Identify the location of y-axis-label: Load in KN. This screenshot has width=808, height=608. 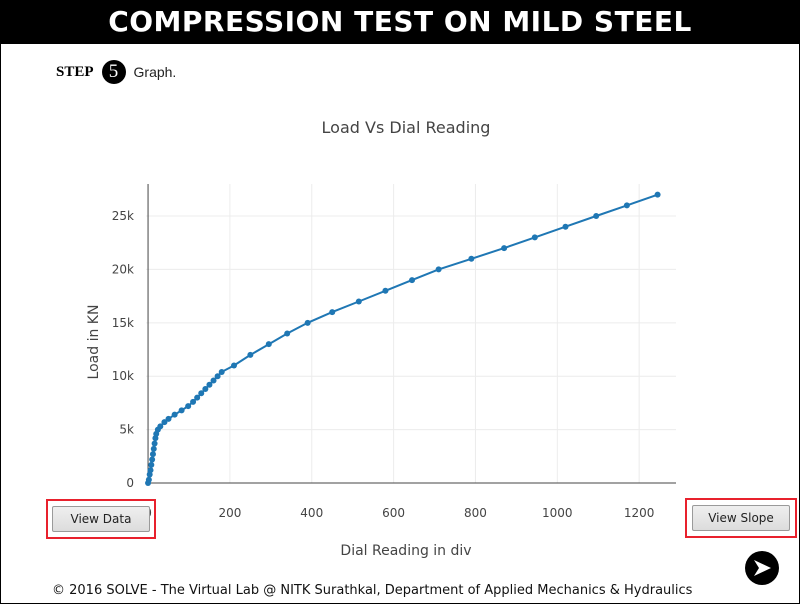
(94, 342).